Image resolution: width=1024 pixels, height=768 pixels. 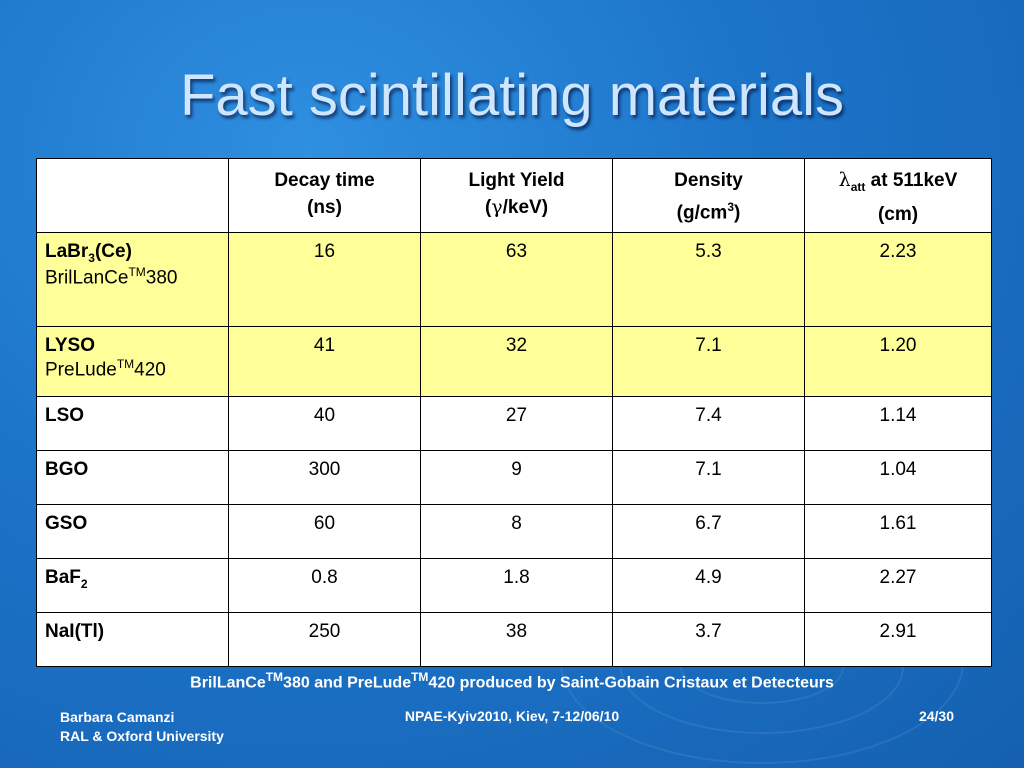 I want to click on light-yield-cell: 1.8, so click(x=516, y=585).